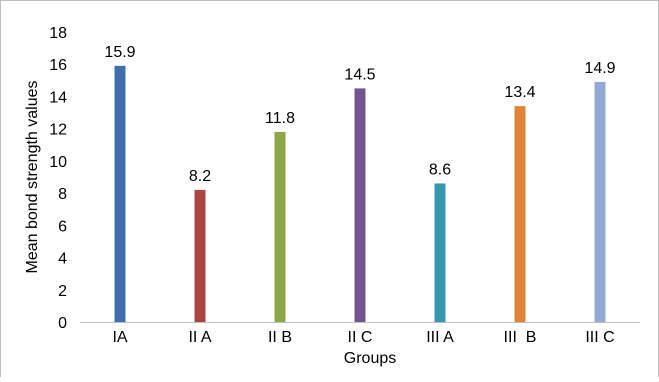 Image resolution: width=659 pixels, height=382 pixels. What do you see at coordinates (32, 176) in the screenshot?
I see `y-axis-title: Mean bond strength values` at bounding box center [32, 176].